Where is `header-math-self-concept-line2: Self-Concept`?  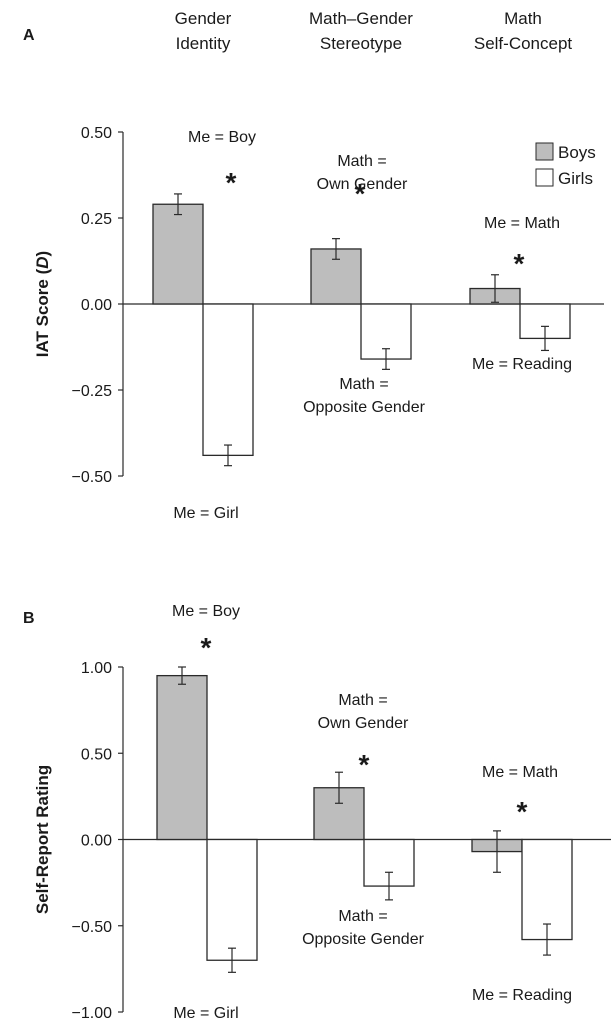
header-math-self-concept-line2: Self-Concept is located at coordinates (523, 43).